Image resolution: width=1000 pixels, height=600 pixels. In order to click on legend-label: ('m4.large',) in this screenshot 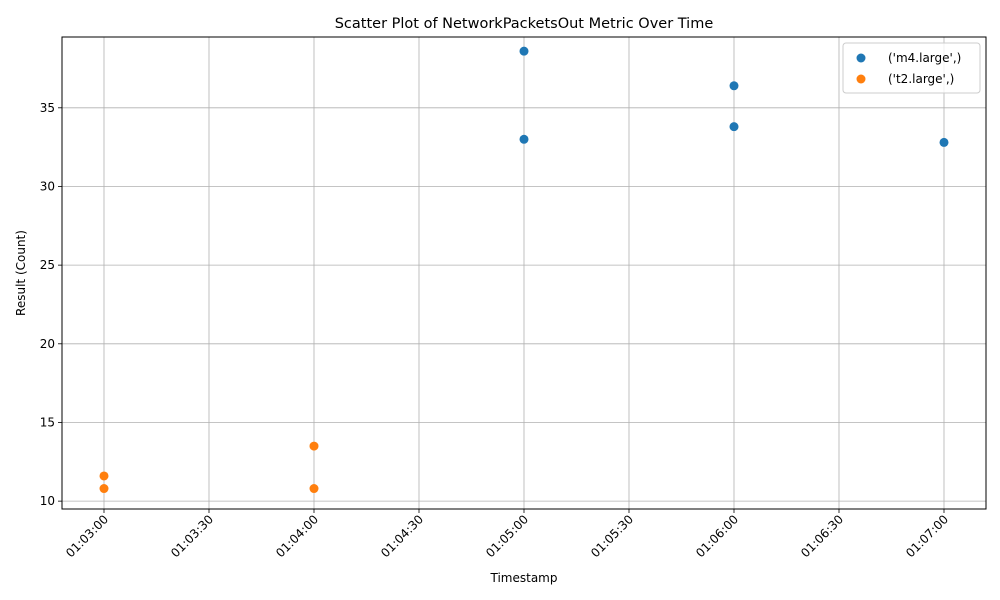, I will do `click(924, 58)`.